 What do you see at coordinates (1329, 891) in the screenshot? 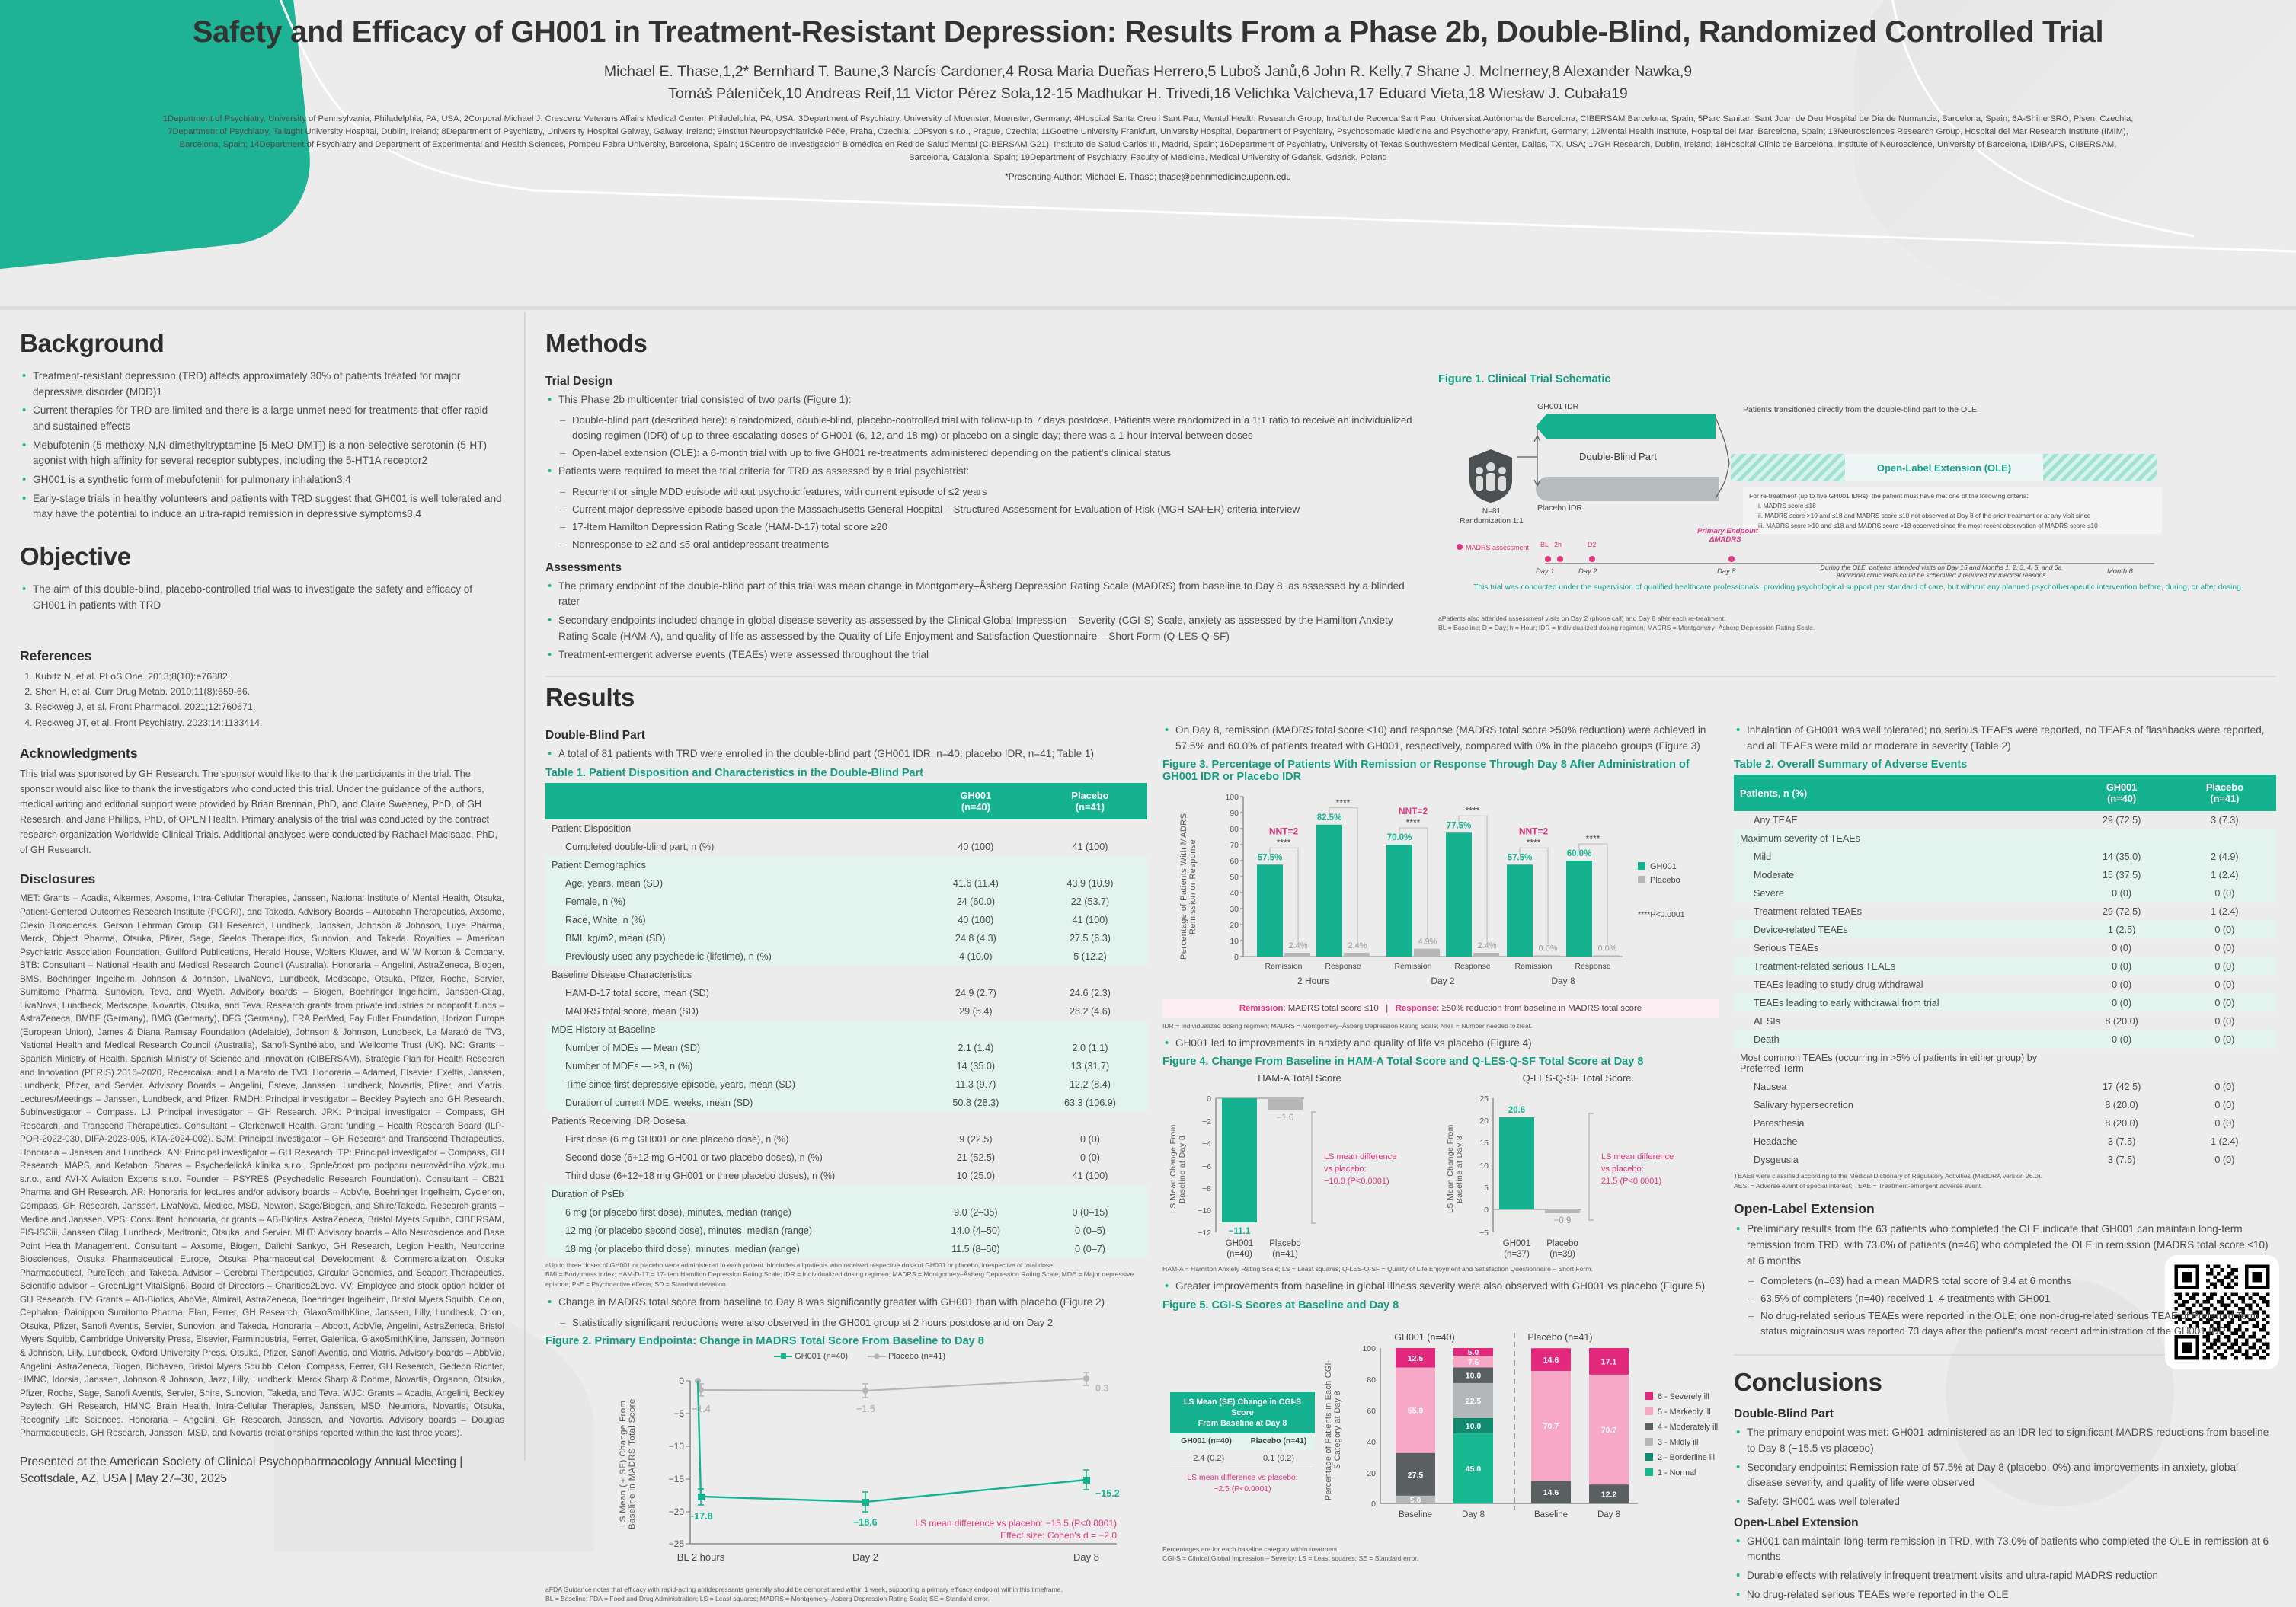
I see `figure-3-bar-gh001` at bounding box center [1329, 891].